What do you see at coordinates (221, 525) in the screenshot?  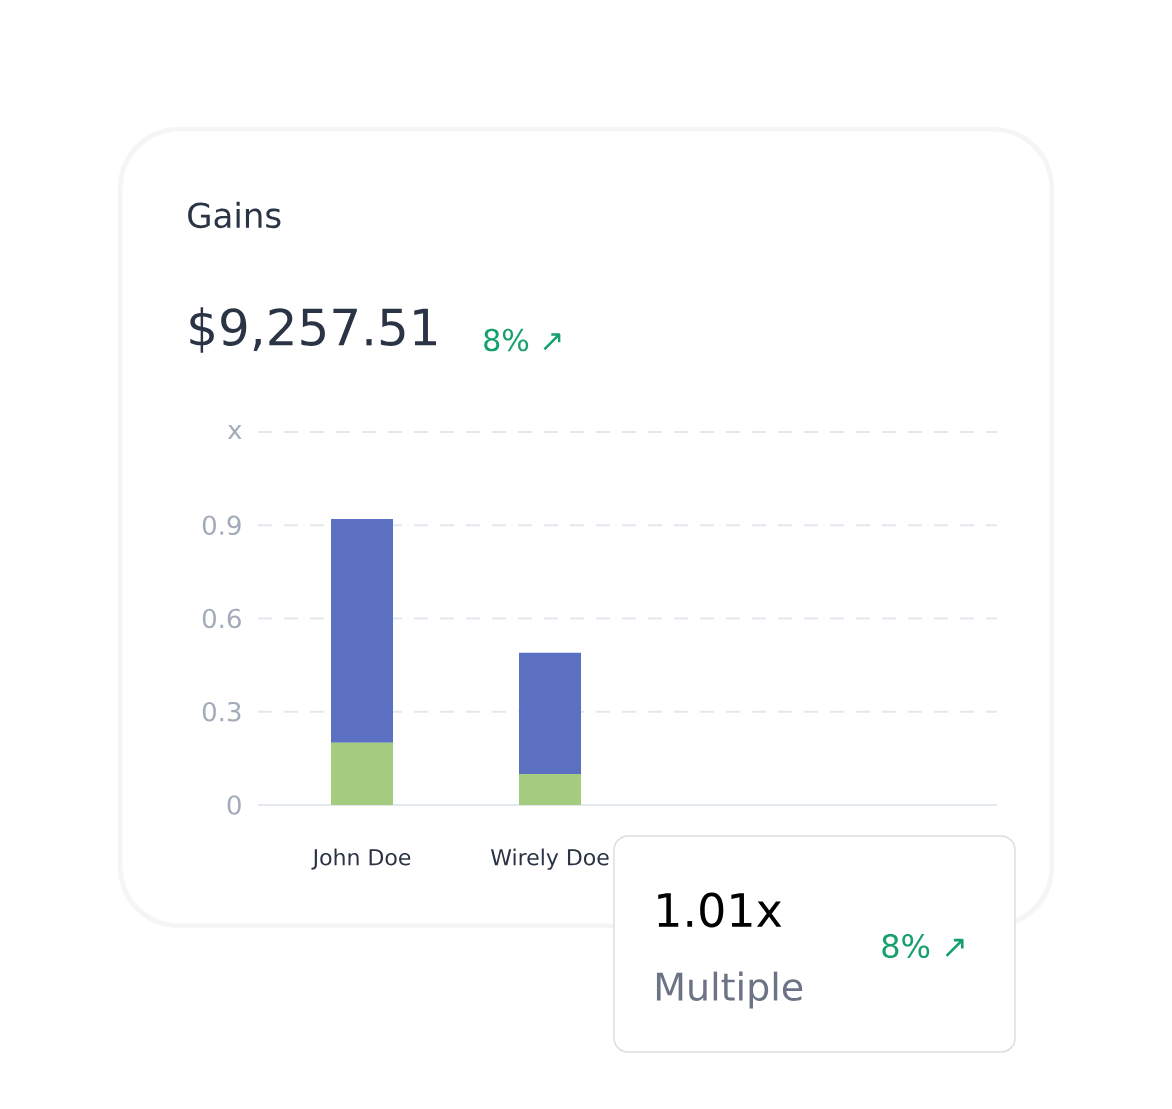 I see `y-tick-label: 0.9` at bounding box center [221, 525].